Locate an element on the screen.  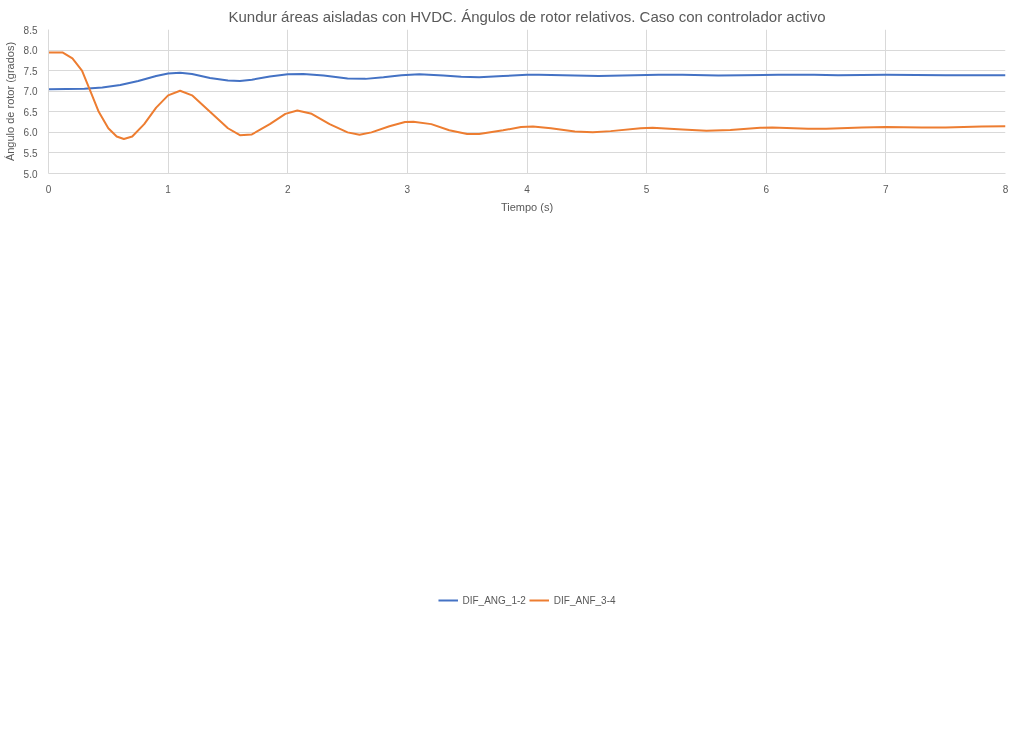
x-tick-label: 2 is located at coordinates (287, 189).